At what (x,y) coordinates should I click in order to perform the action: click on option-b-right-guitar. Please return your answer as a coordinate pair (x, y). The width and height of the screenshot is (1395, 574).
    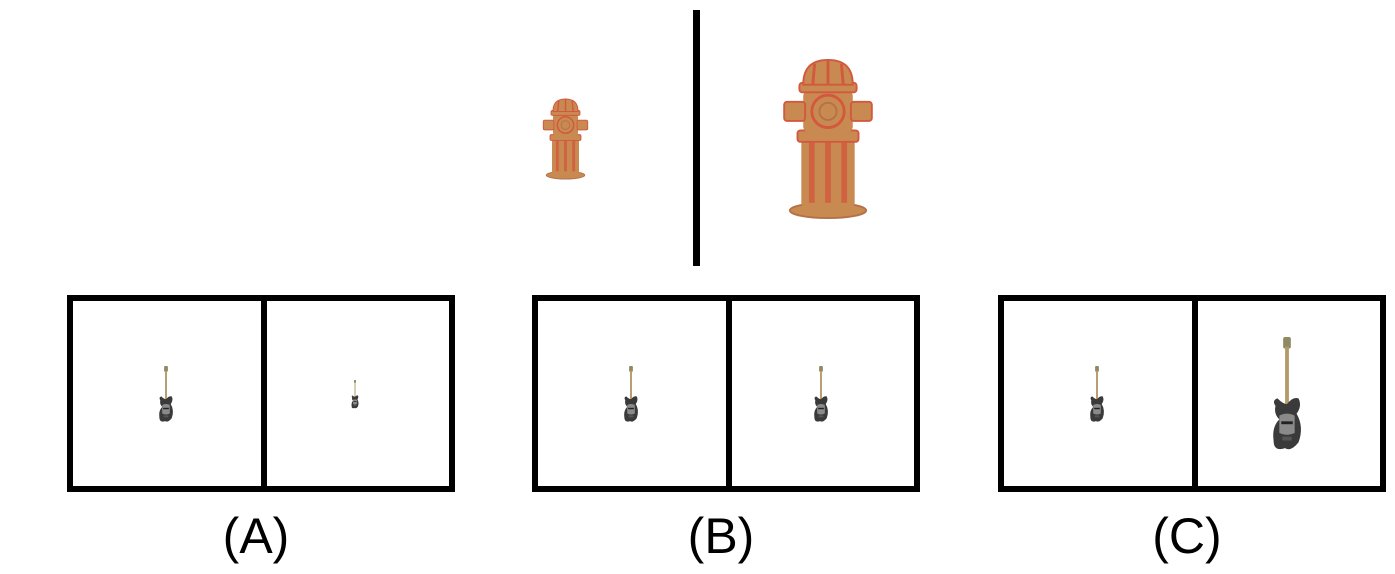
    Looking at the image, I should click on (821, 394).